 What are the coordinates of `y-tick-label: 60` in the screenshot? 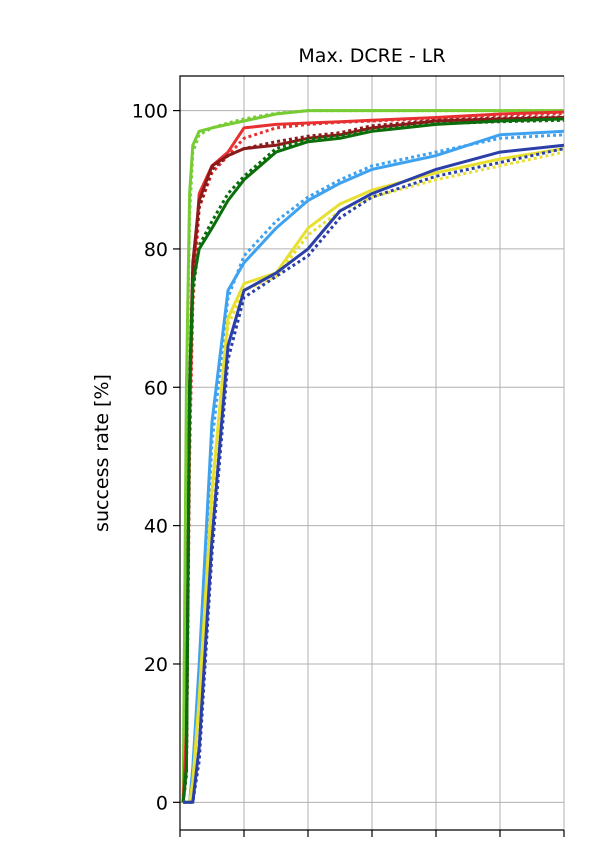 It's located at (156, 388).